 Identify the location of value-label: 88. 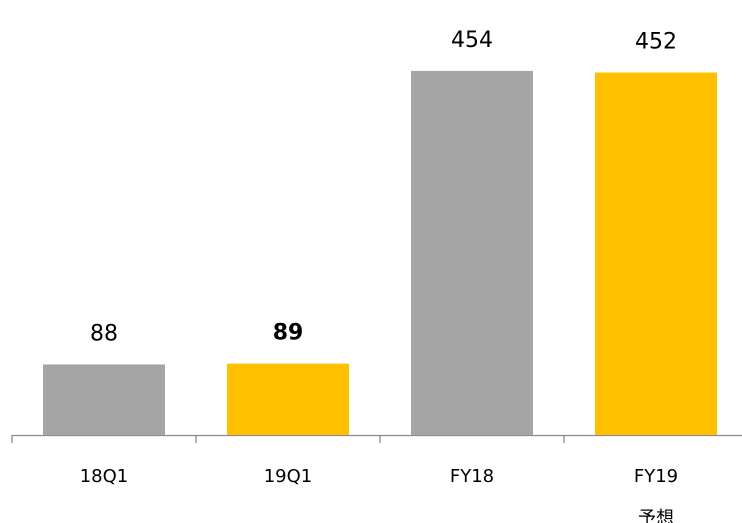
(104, 333).